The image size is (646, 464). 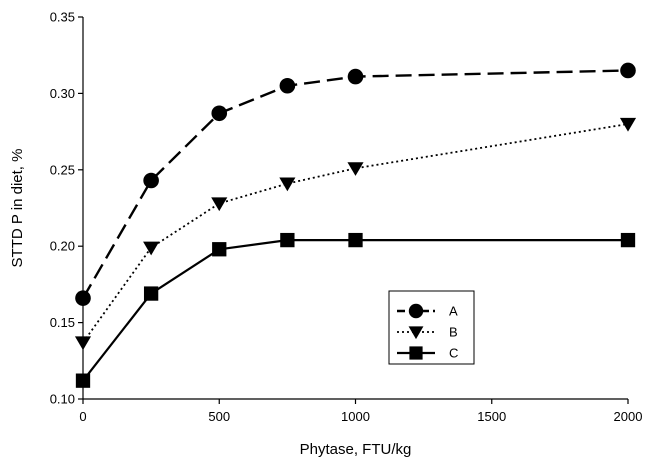 I want to click on legend-label: B, so click(x=453, y=332).